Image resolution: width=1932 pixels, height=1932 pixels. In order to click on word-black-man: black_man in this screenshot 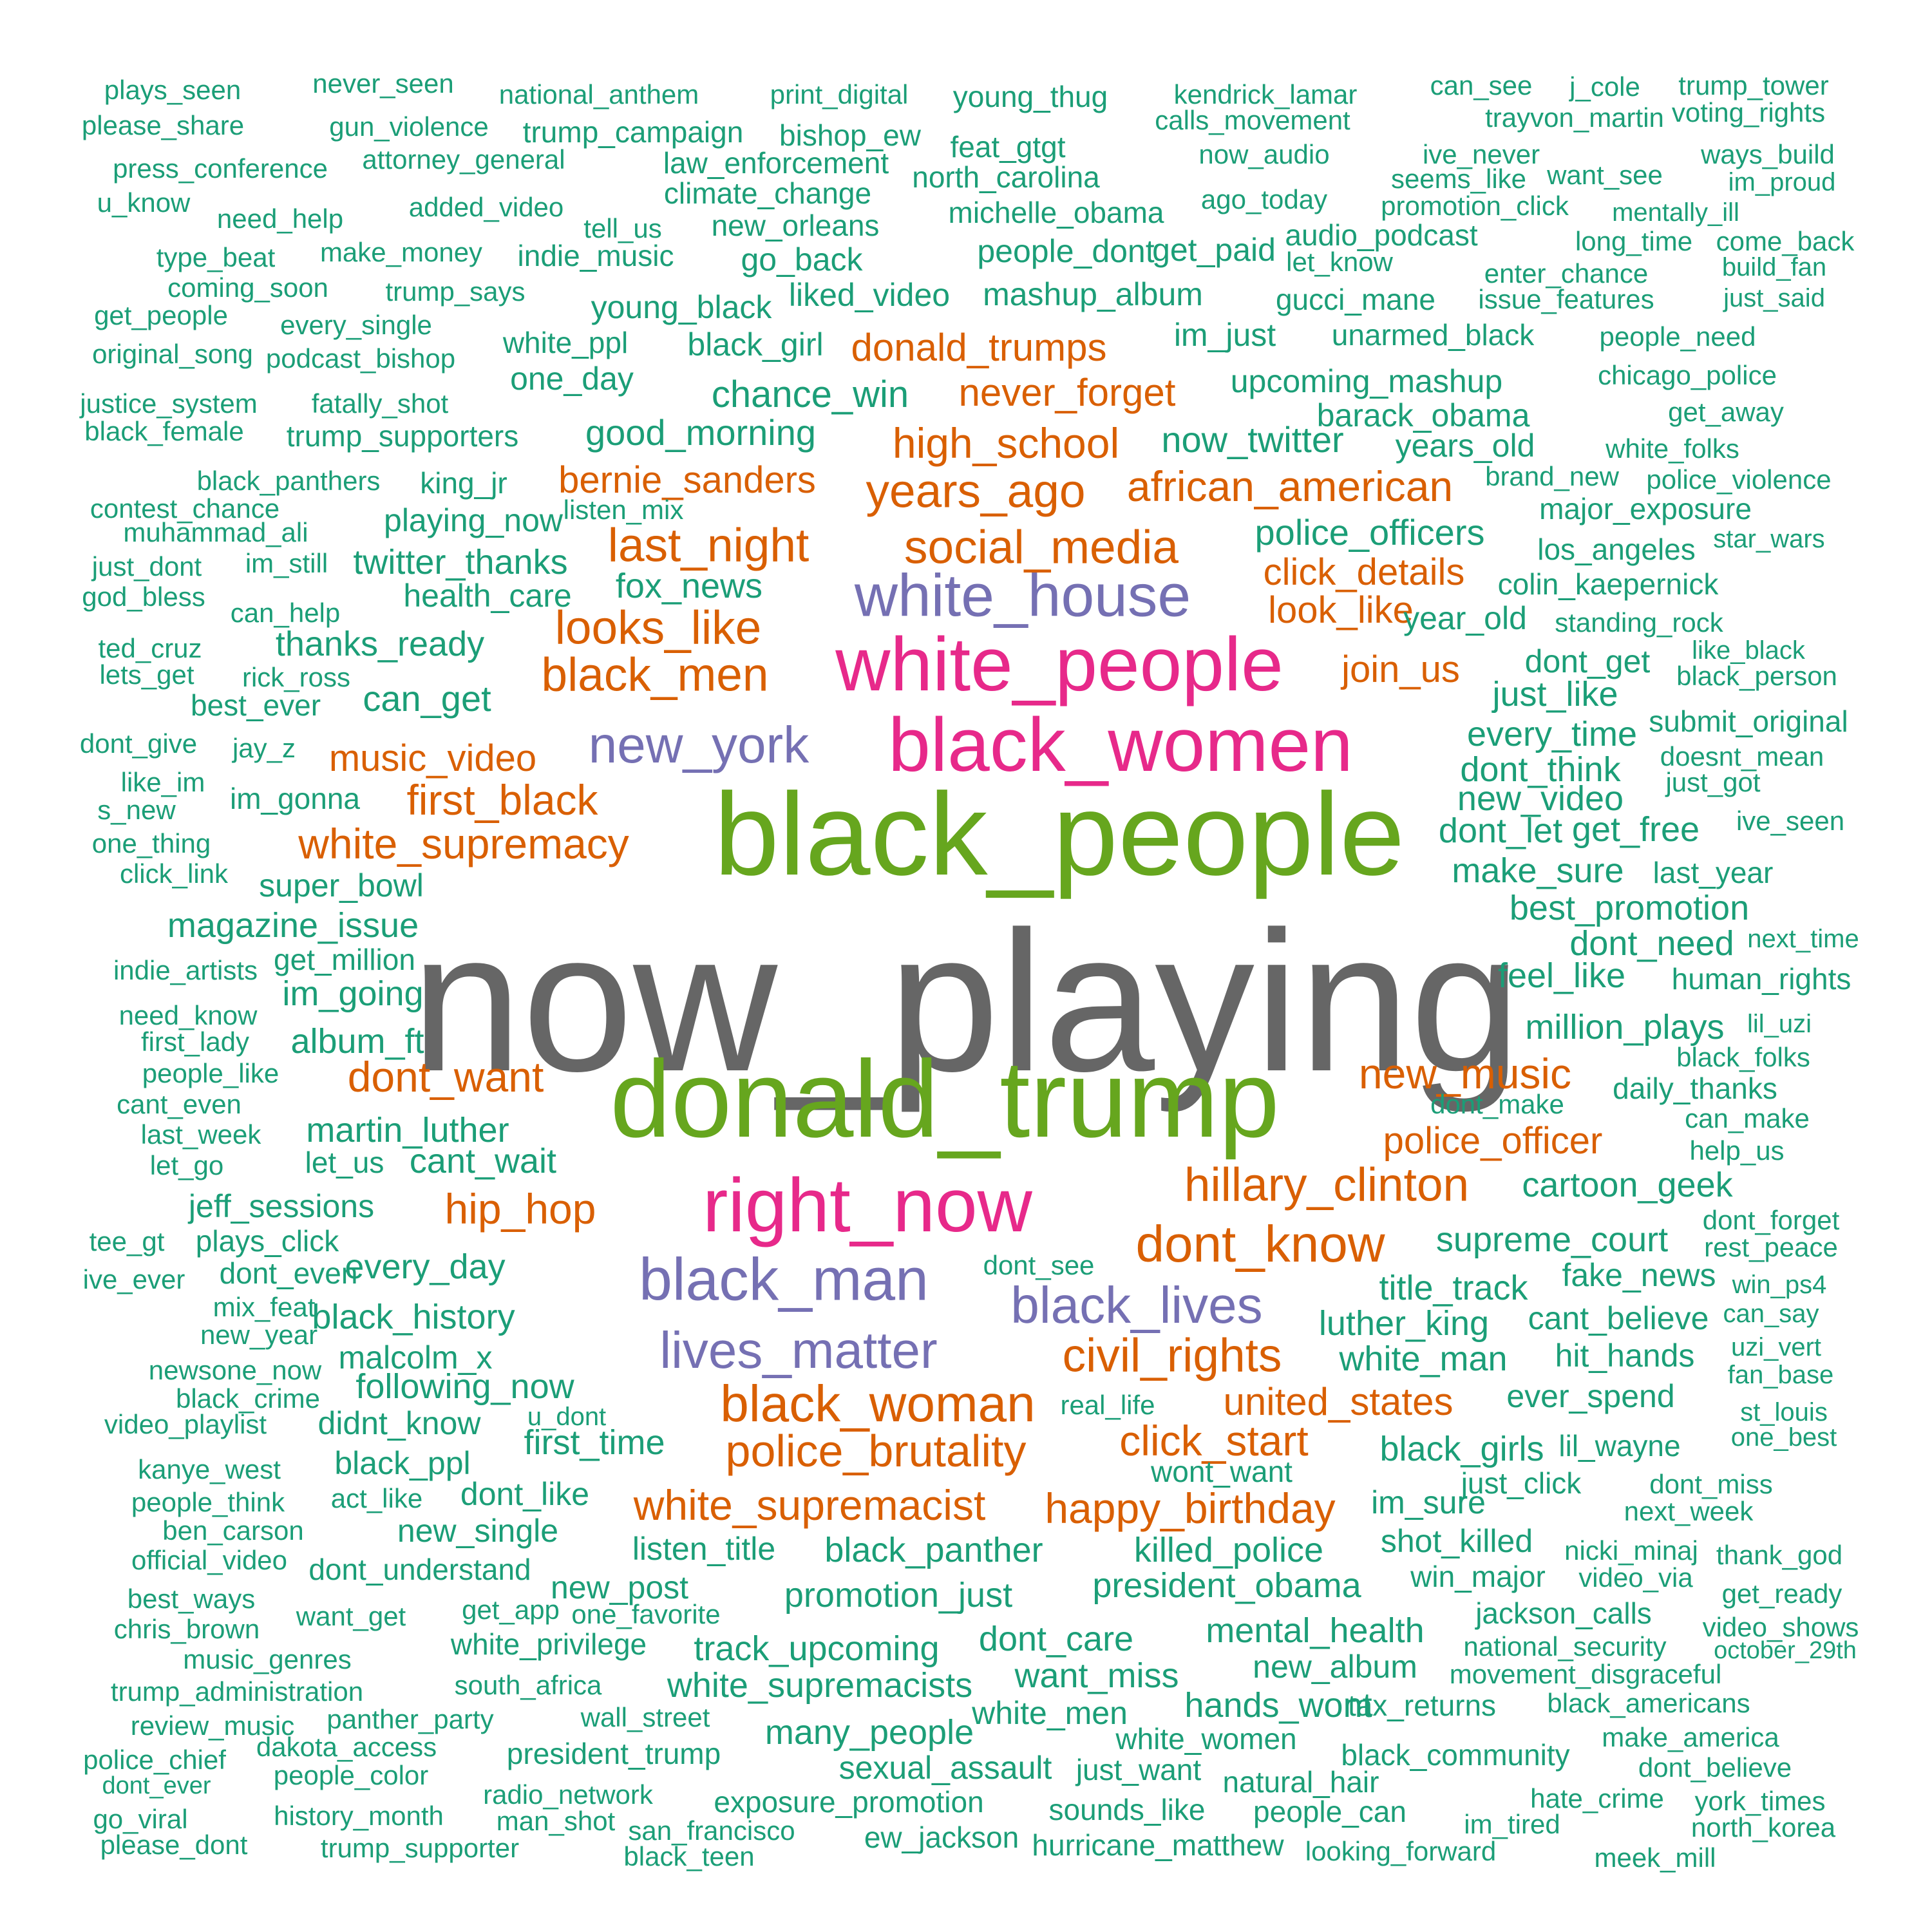, I will do `click(784, 1279)`.